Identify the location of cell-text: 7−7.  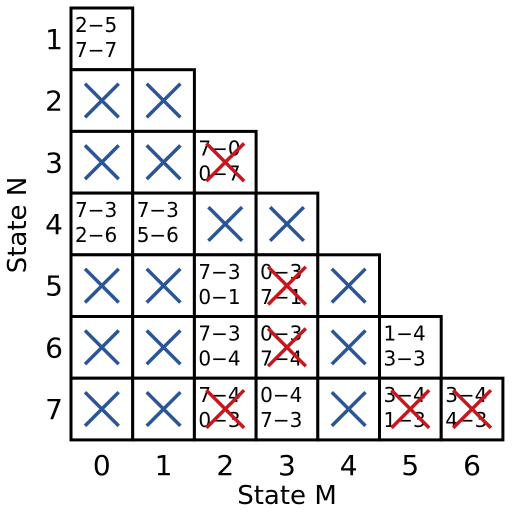
(96, 50).